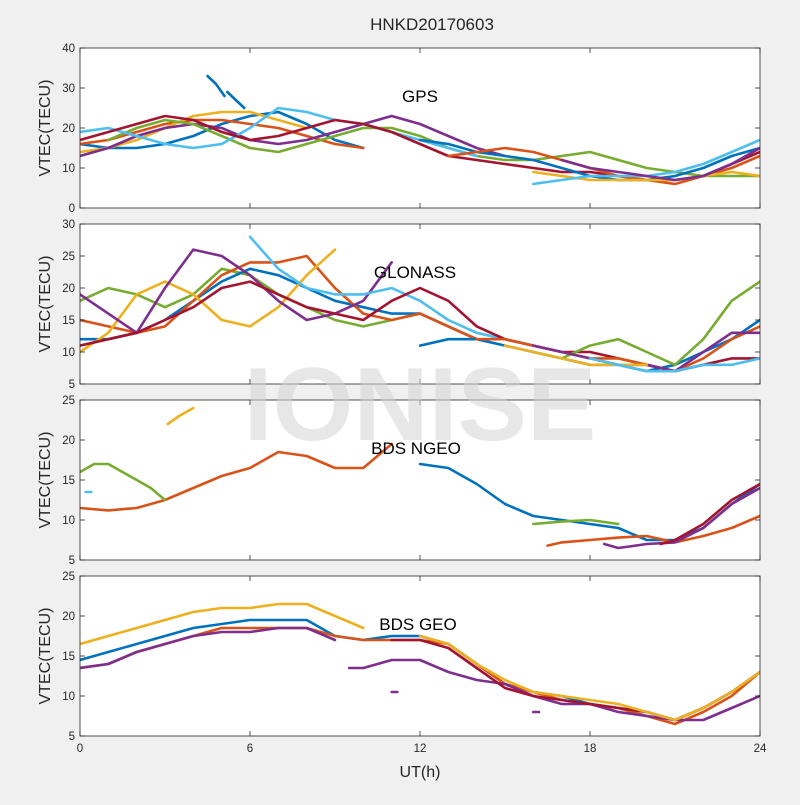  I want to click on figure-title: HNKD20170603, so click(432, 24).